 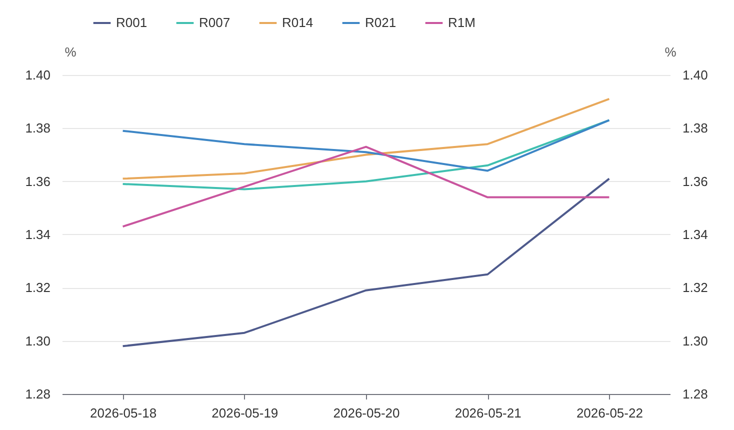 What do you see at coordinates (695, 234) in the screenshot?
I see `y2-tick-label: 1.34` at bounding box center [695, 234].